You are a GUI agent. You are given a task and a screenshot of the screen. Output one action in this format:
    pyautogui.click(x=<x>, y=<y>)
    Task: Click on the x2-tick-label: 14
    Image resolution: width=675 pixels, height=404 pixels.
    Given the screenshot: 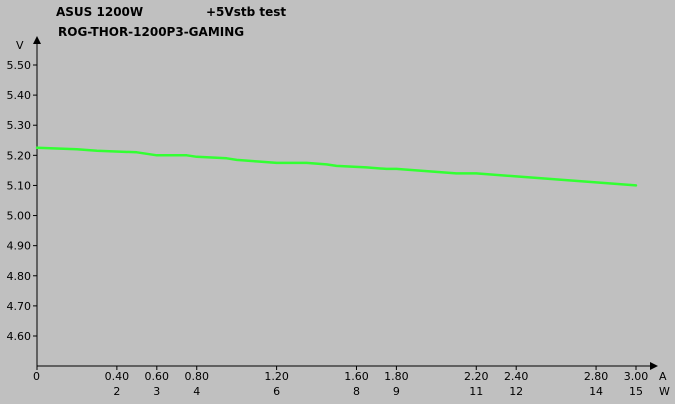 What is the action you would take?
    pyautogui.click(x=596, y=391)
    